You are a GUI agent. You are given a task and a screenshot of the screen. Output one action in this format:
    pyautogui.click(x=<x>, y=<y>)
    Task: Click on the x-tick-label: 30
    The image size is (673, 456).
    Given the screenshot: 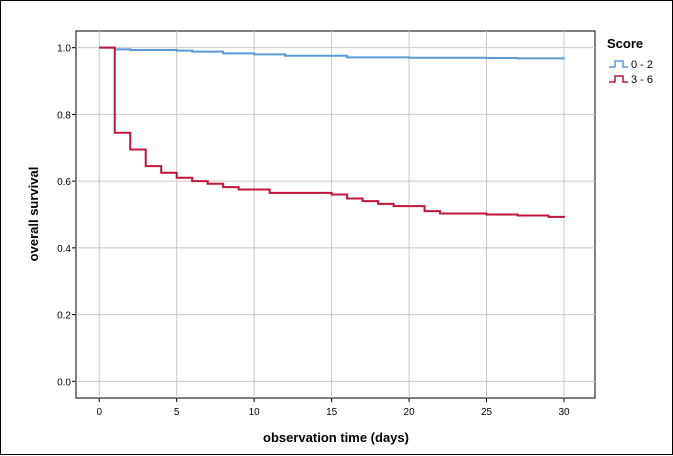 What is the action you would take?
    pyautogui.click(x=564, y=412)
    